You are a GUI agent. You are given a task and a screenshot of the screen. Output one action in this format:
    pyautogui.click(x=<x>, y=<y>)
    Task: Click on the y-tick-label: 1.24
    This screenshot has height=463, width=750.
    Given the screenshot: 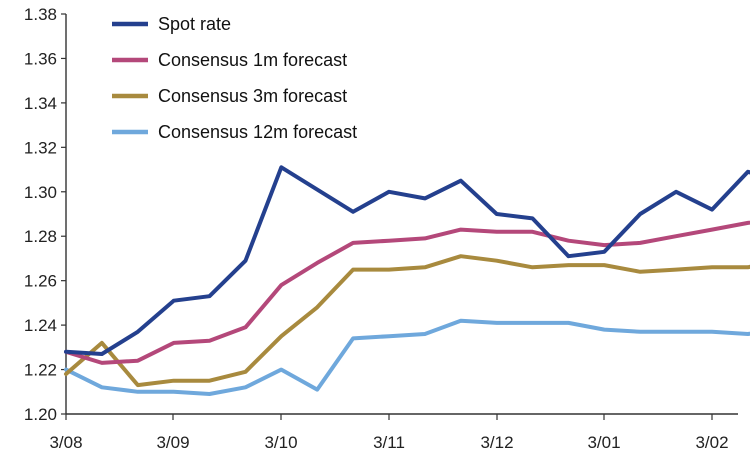 What is the action you would take?
    pyautogui.click(x=40, y=325)
    